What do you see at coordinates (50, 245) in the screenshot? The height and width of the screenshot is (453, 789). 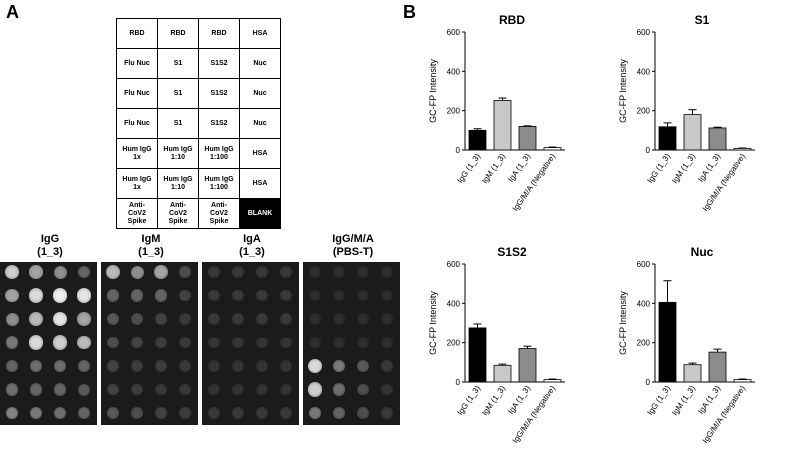 I see `blot-label: IgG (1_3)` at bounding box center [50, 245].